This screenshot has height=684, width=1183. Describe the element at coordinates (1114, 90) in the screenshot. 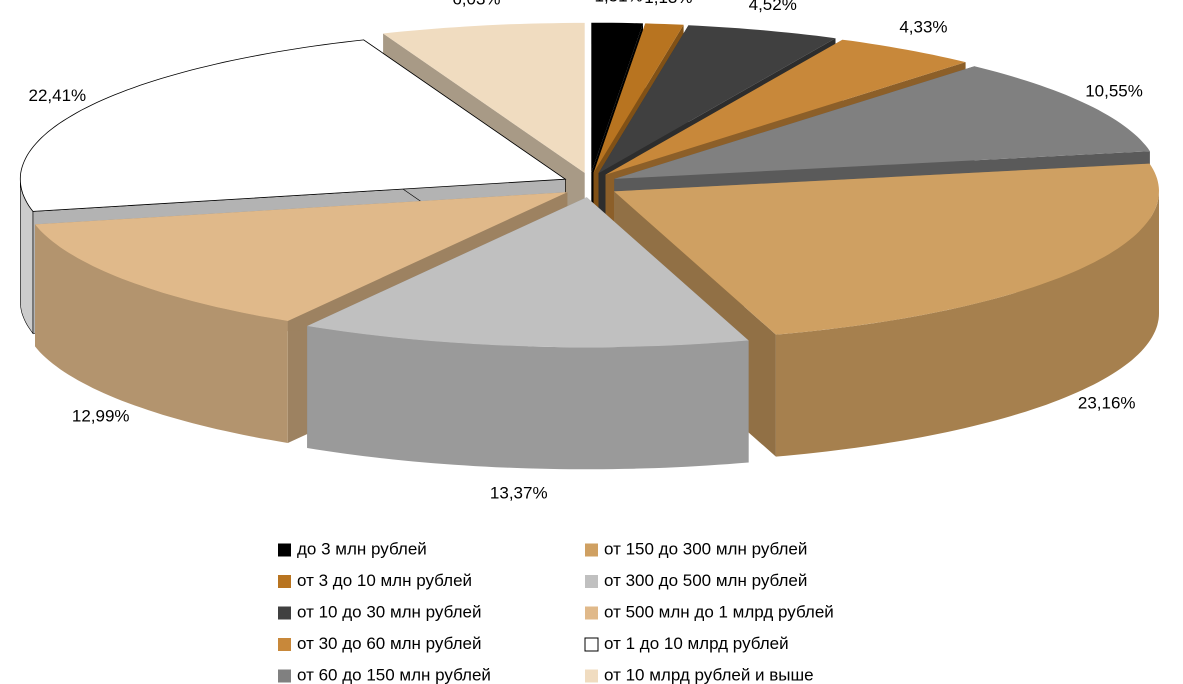

I see `data-label: 10,55%` at that location.